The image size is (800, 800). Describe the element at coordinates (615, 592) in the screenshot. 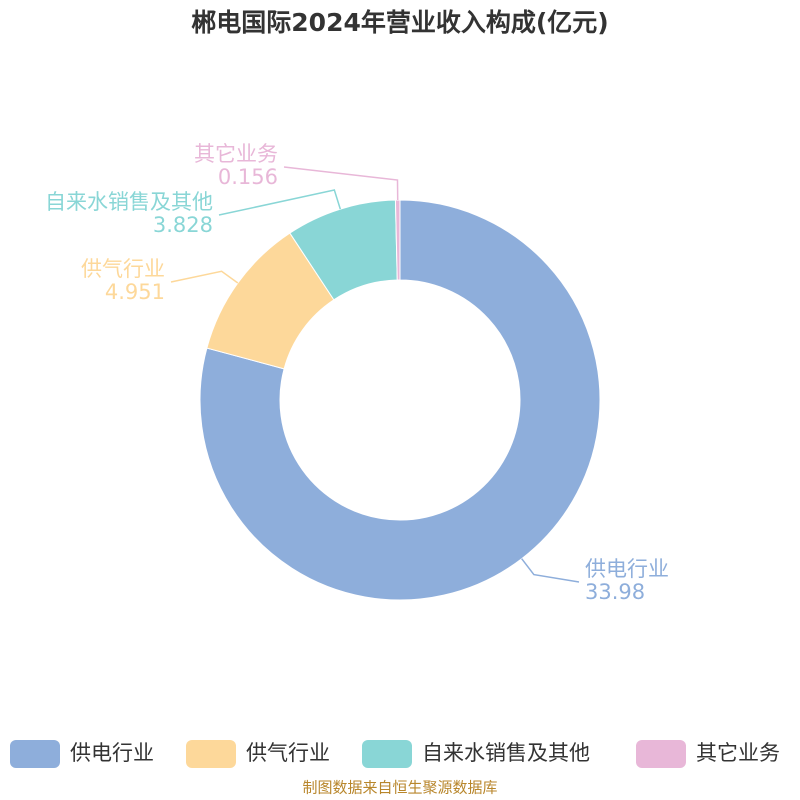

I see `slice-value: 33.98` at that location.